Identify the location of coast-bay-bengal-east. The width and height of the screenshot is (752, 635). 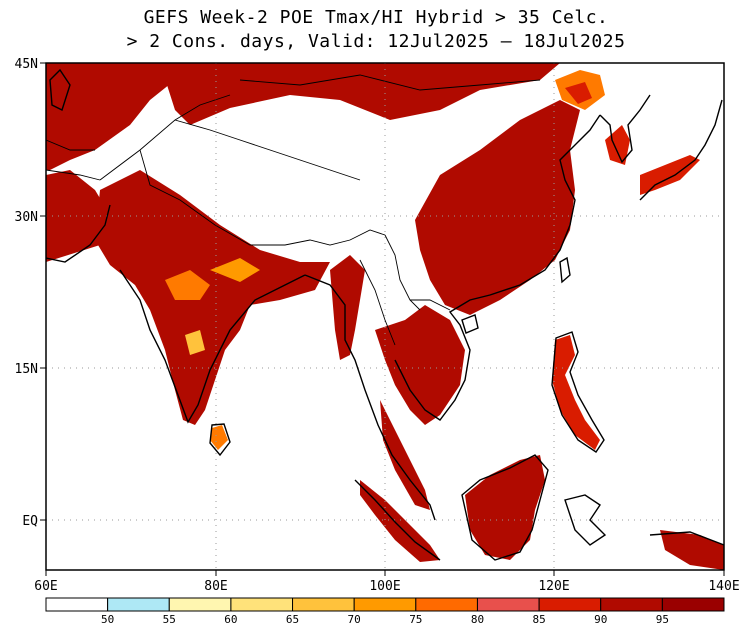
(370, 397).